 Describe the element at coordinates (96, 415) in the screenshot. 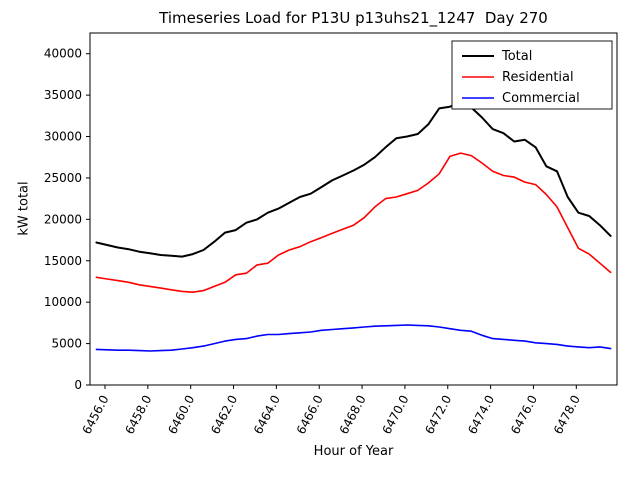

I see `x-tick-label: 6456.0` at that location.